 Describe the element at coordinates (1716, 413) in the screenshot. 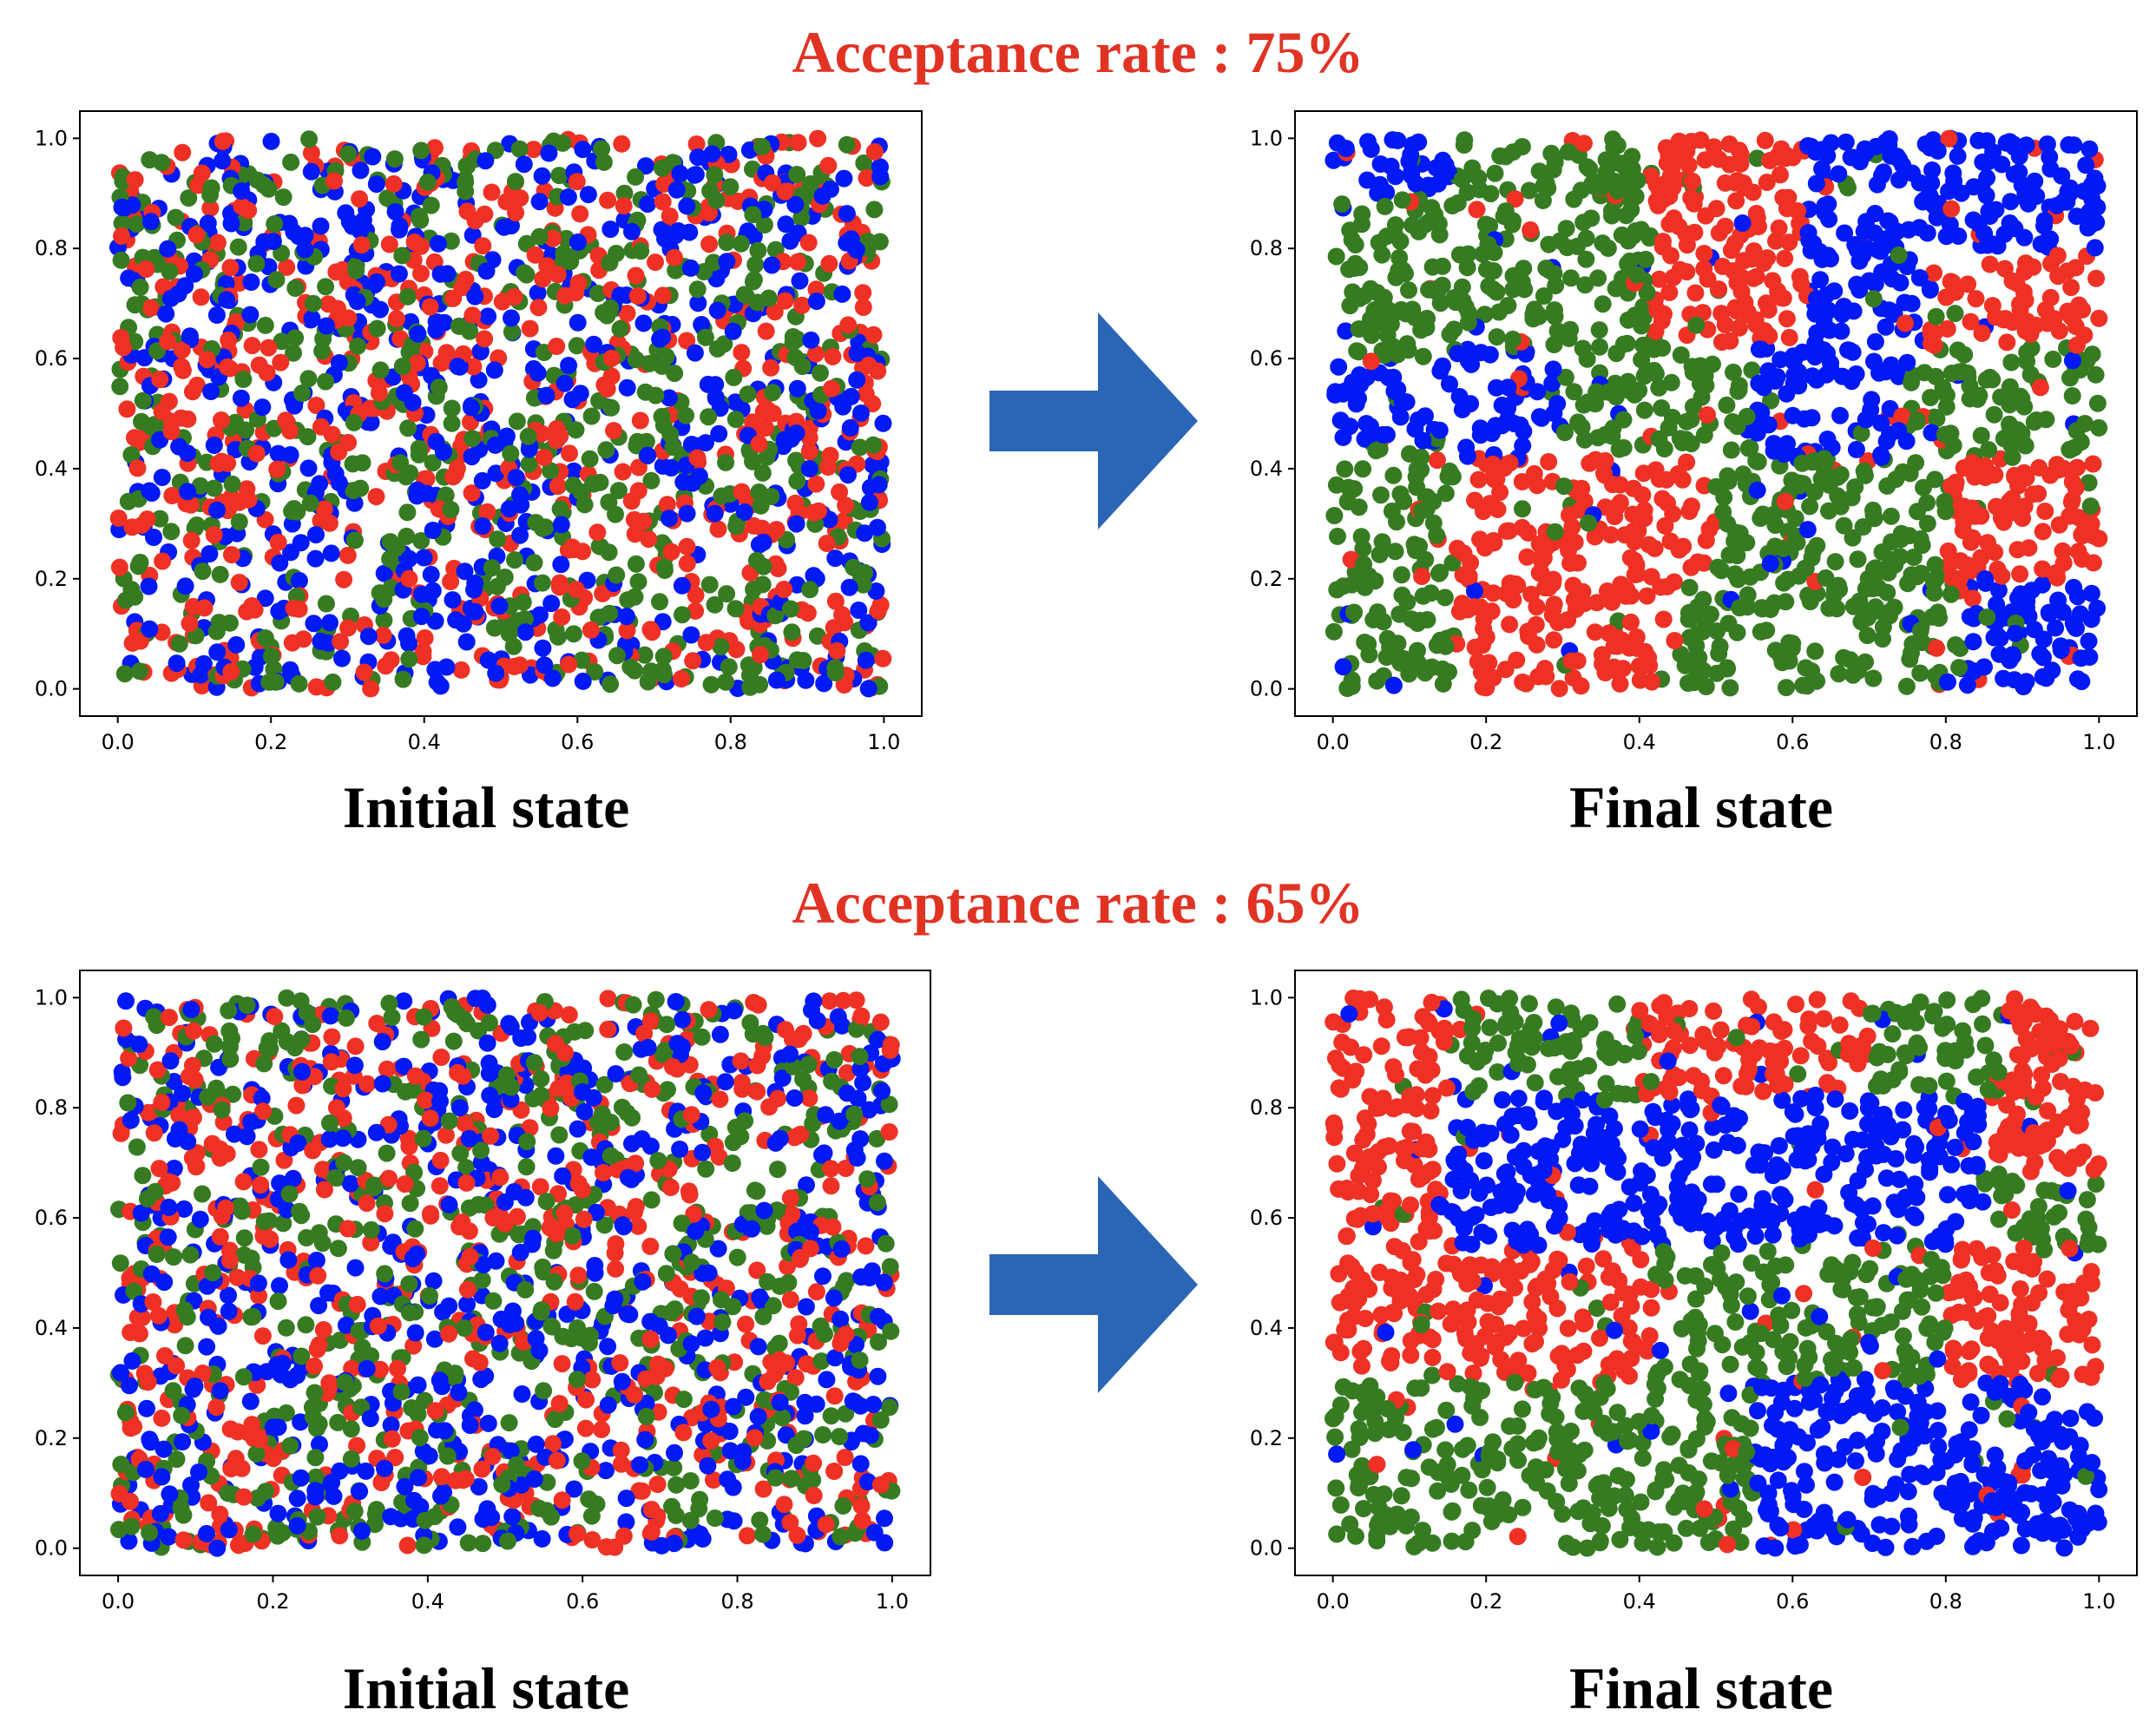

I see `scatter-points` at that location.